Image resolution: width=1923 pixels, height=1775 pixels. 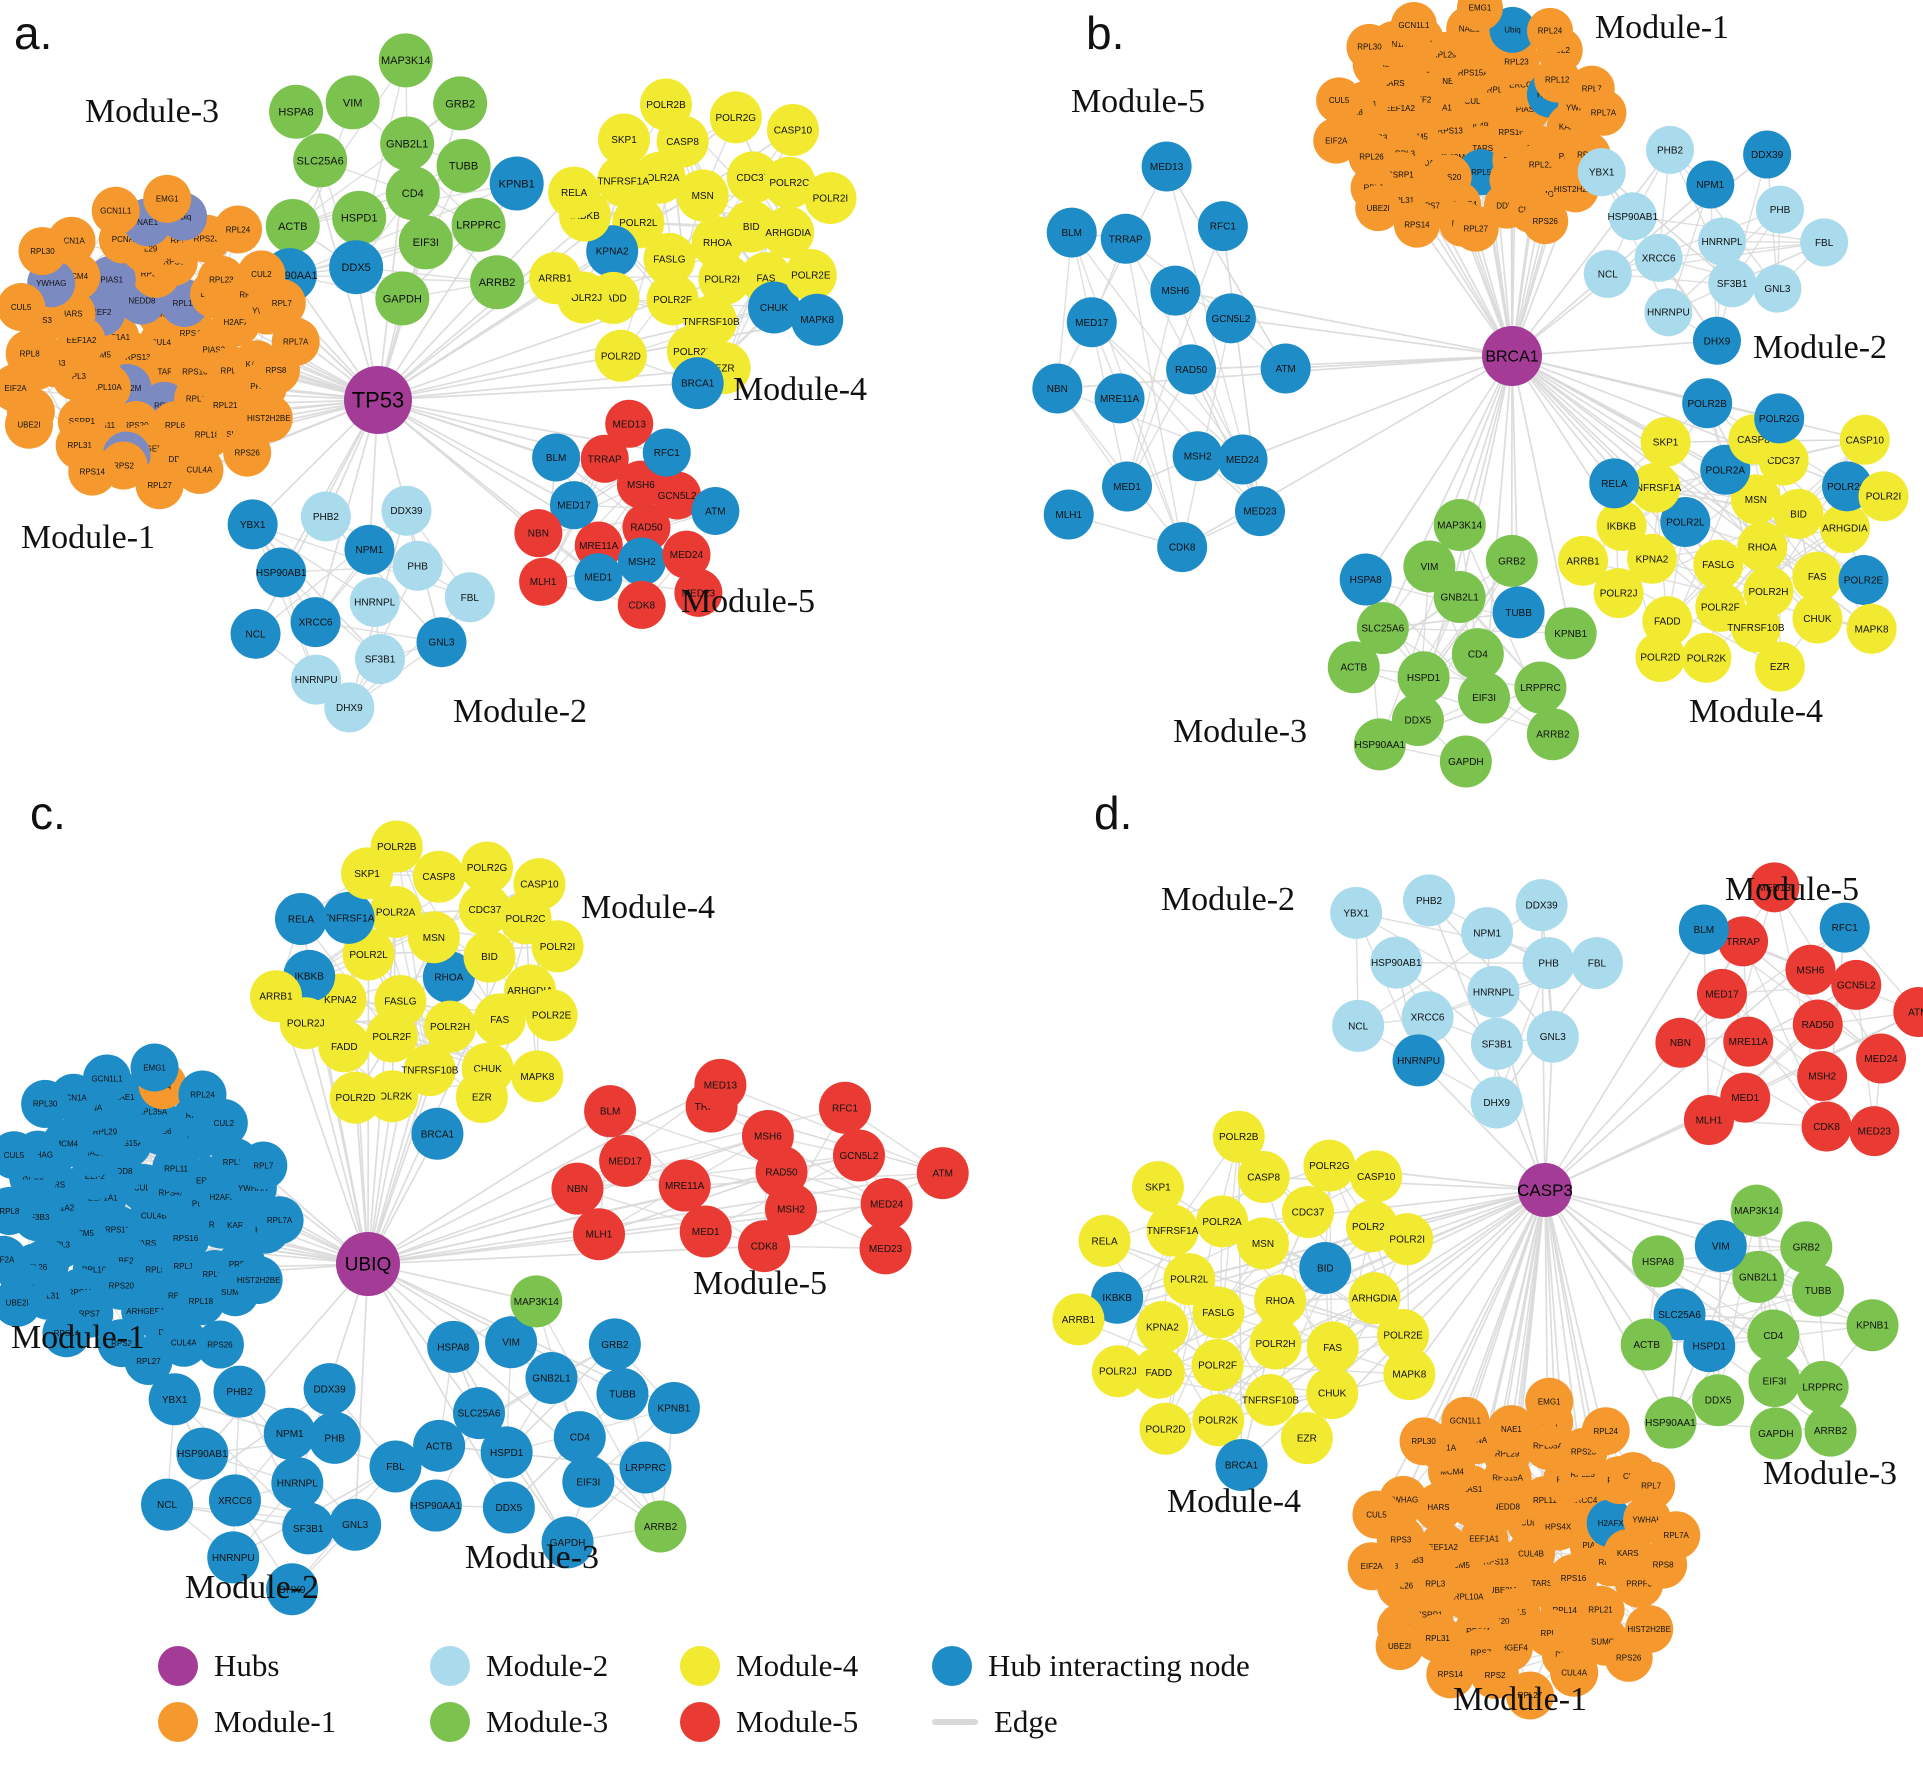 What do you see at coordinates (183, 1342) in the screenshot?
I see `node-cul4a: CUL4A` at bounding box center [183, 1342].